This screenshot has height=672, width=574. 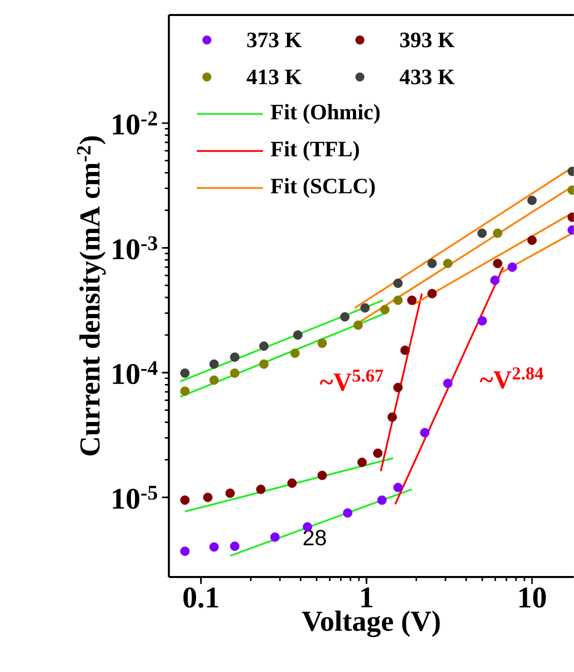 What do you see at coordinates (274, 40) in the screenshot?
I see `legend-label: 373 K` at bounding box center [274, 40].